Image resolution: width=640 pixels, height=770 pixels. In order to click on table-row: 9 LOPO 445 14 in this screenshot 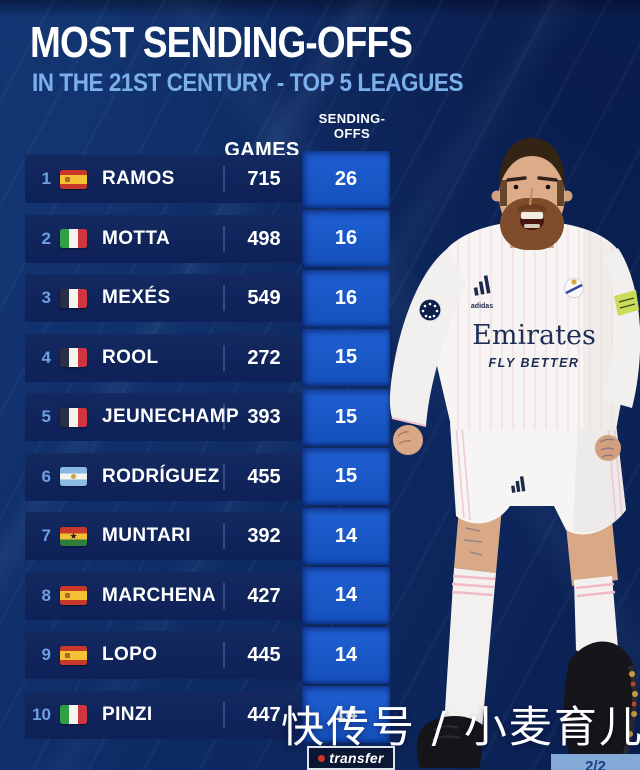, I will do `click(207, 655)`.